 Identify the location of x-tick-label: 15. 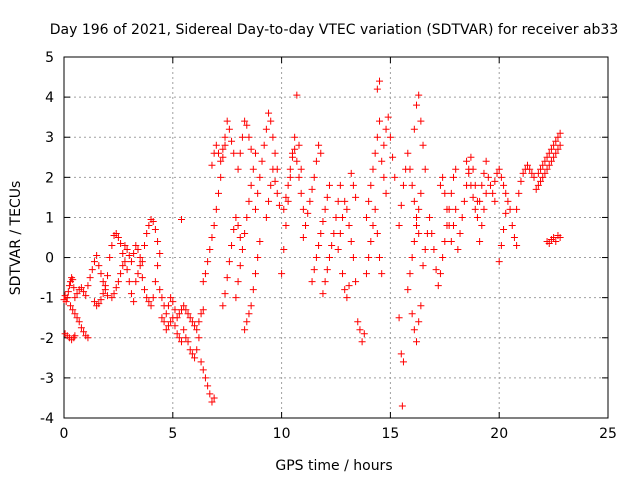
(390, 434).